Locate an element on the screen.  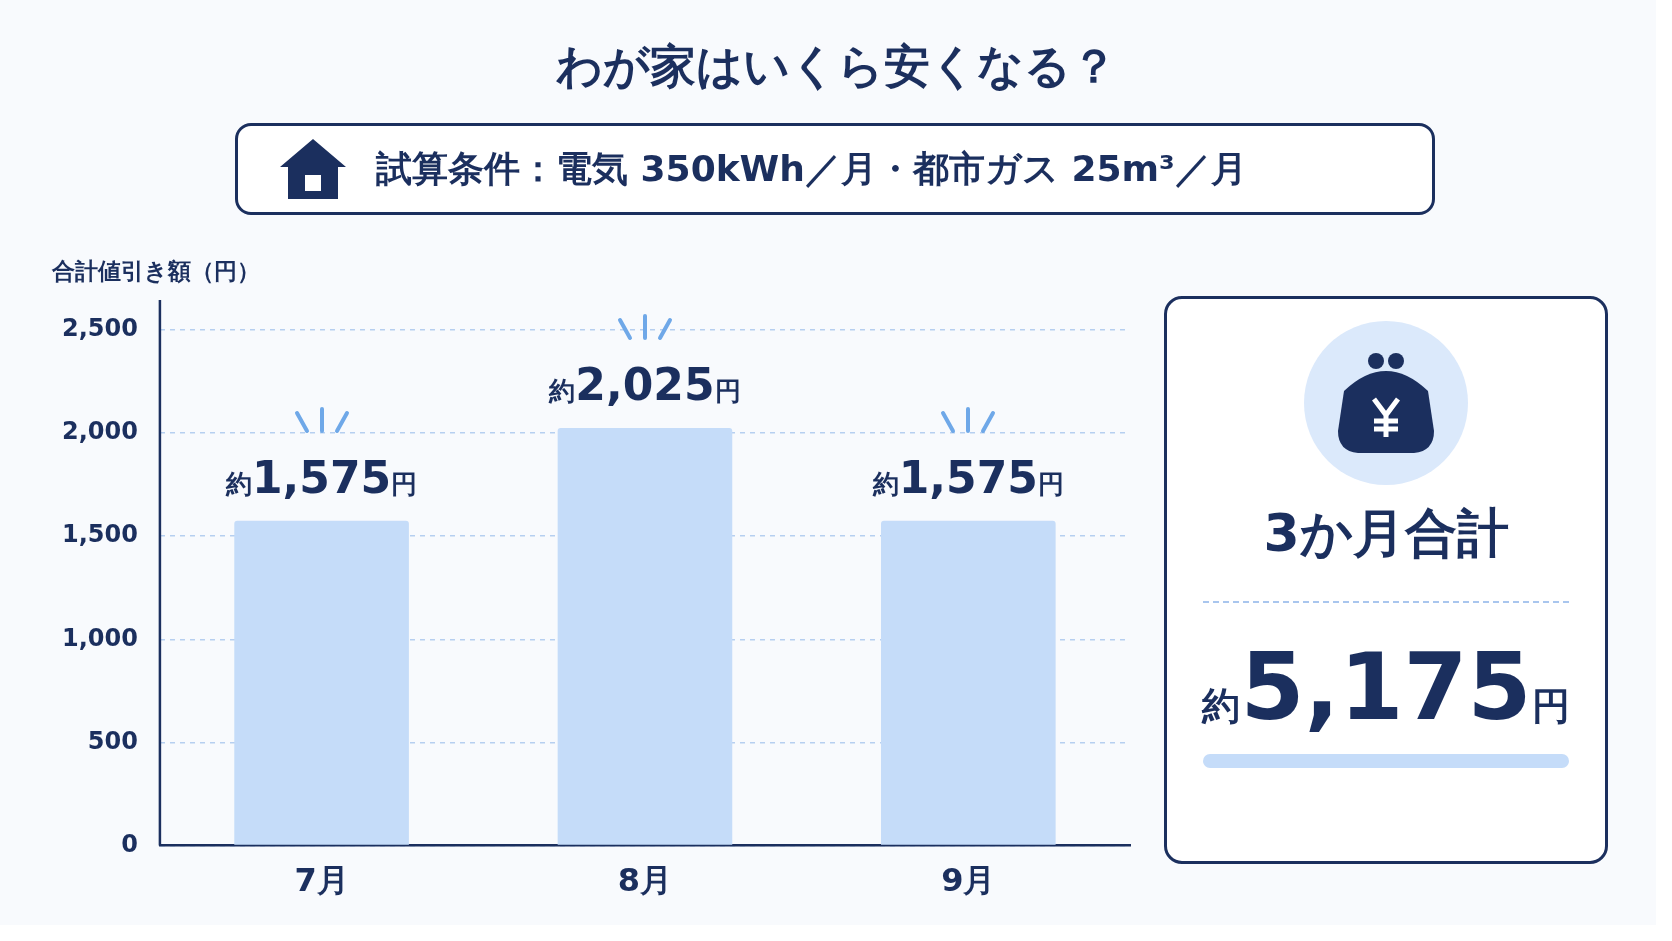
y-tick-label: 1,000 is located at coordinates (99, 637).